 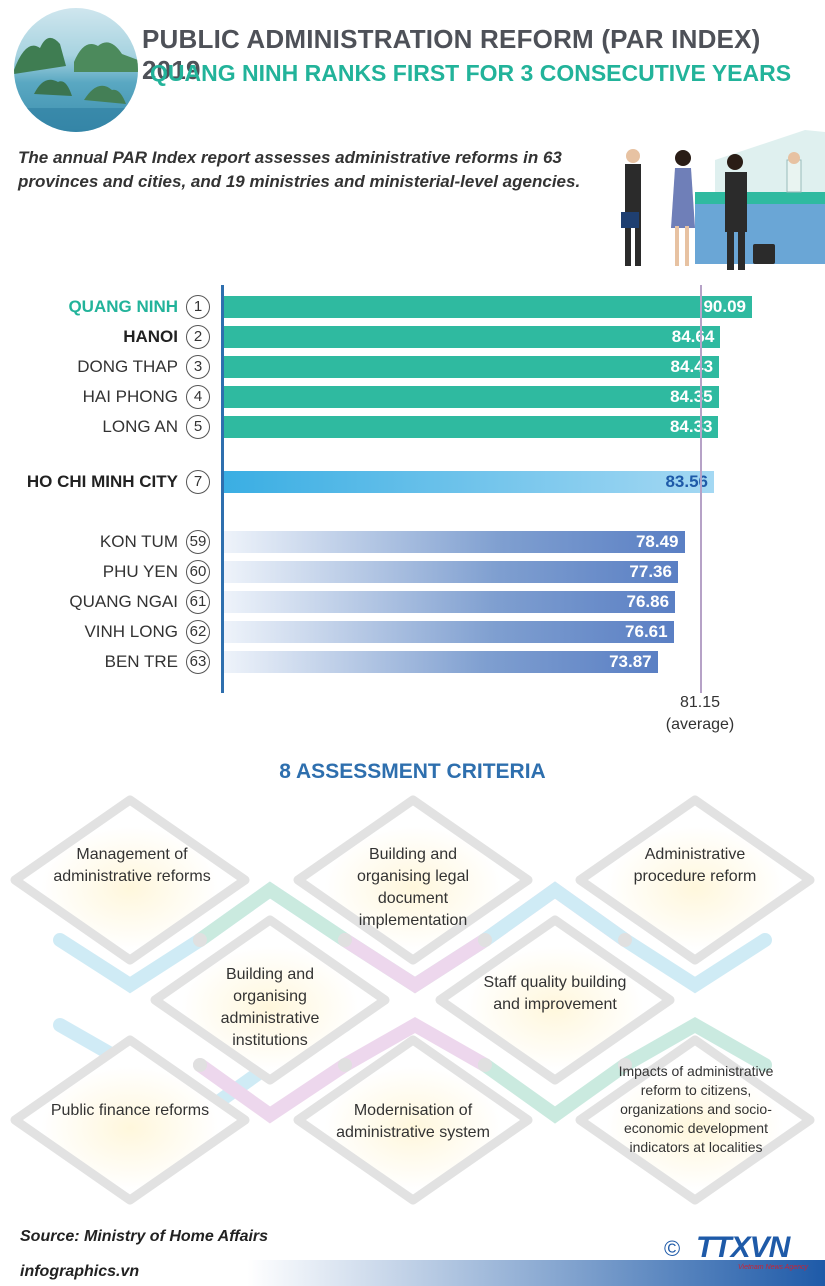 What do you see at coordinates (198, 602) in the screenshot?
I see `rank-badge: 61` at bounding box center [198, 602].